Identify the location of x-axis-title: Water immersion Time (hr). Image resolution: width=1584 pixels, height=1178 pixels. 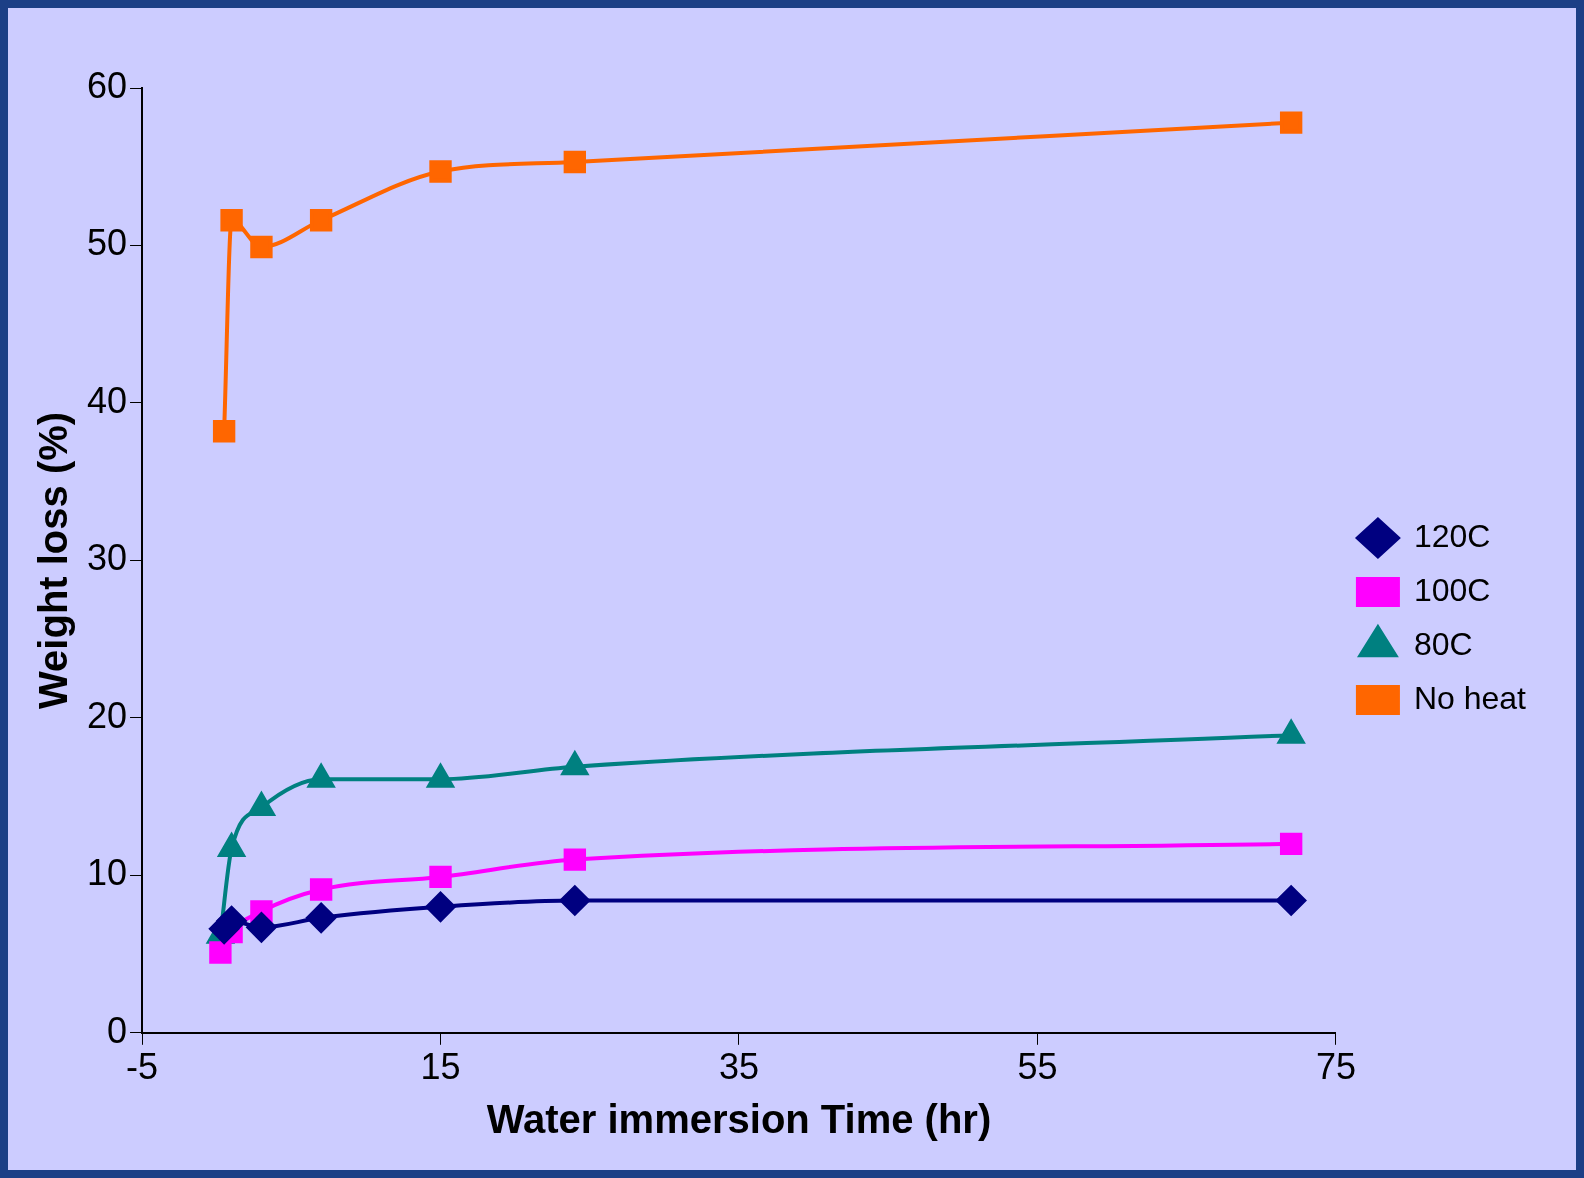
(739, 1119).